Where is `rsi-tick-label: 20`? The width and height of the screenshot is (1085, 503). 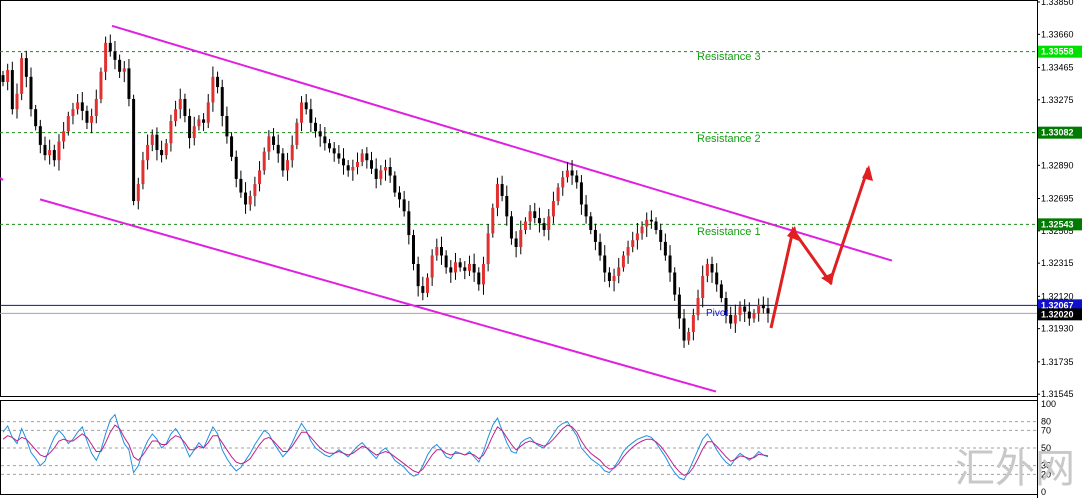
rsi-tick-label: 20 is located at coordinates (1046, 474).